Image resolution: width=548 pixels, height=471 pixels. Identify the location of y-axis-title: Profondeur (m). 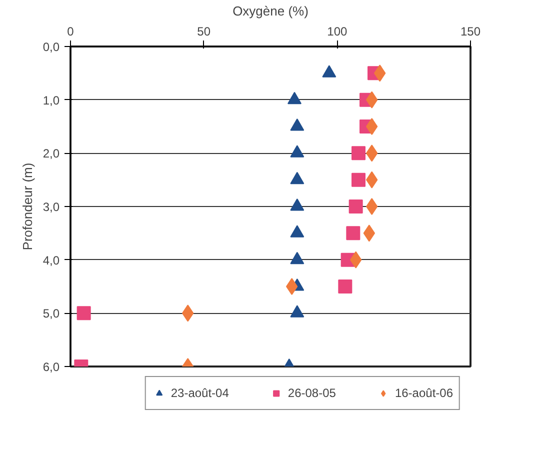
(27, 206).